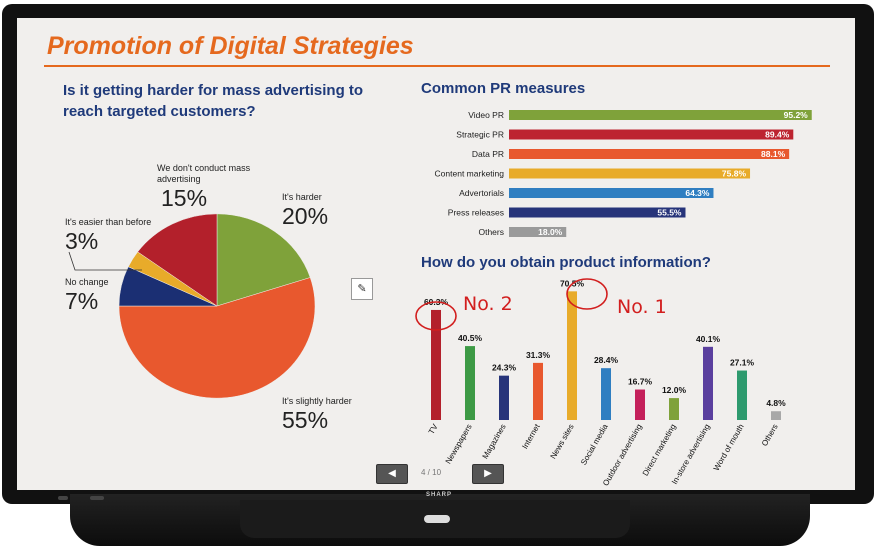 The height and width of the screenshot is (550, 878). Describe the element at coordinates (108, 235) in the screenshot. I see `pie-label-easier: It's easier than before 3%` at that location.